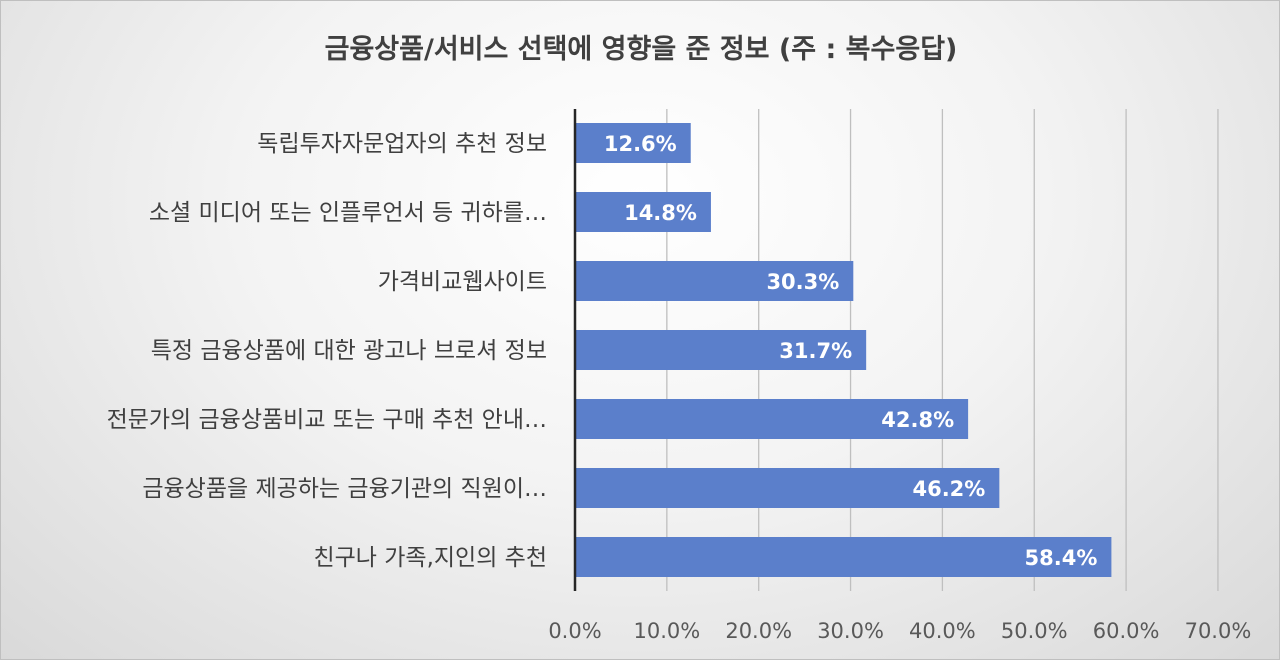 This screenshot has width=1280, height=661. What do you see at coordinates (402, 144) in the screenshot?
I see `category-label: 독립투자자문업자의 추천 정보` at bounding box center [402, 144].